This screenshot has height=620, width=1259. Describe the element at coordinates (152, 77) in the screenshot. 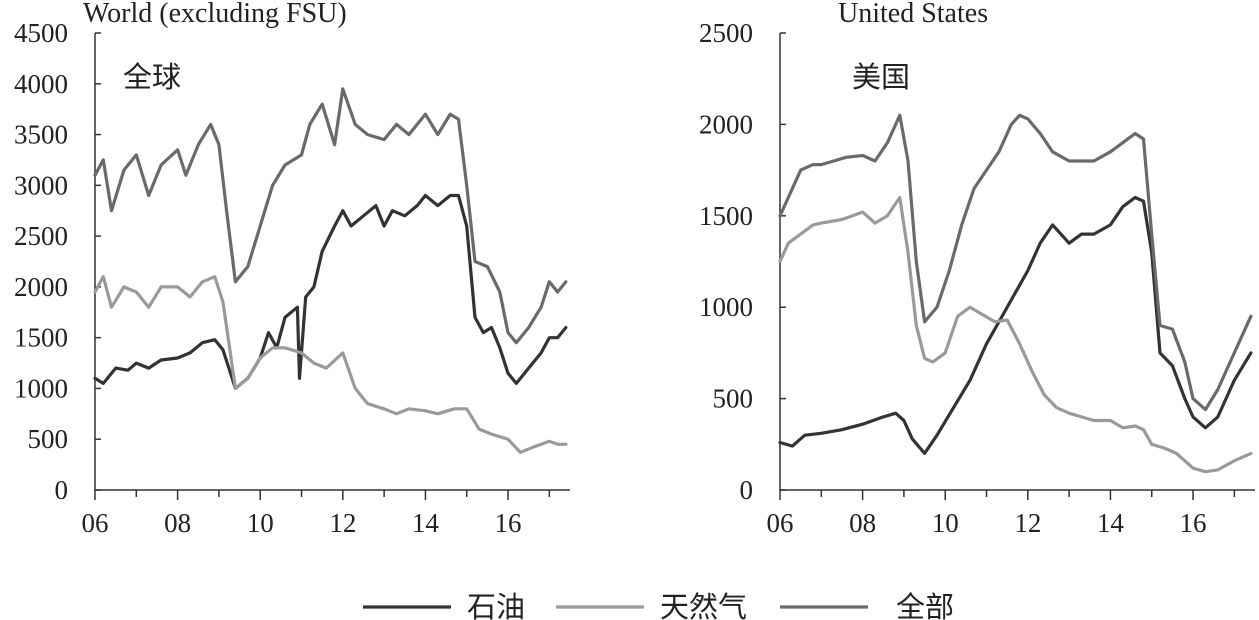

I see `world-subtitle: 全球` at that location.